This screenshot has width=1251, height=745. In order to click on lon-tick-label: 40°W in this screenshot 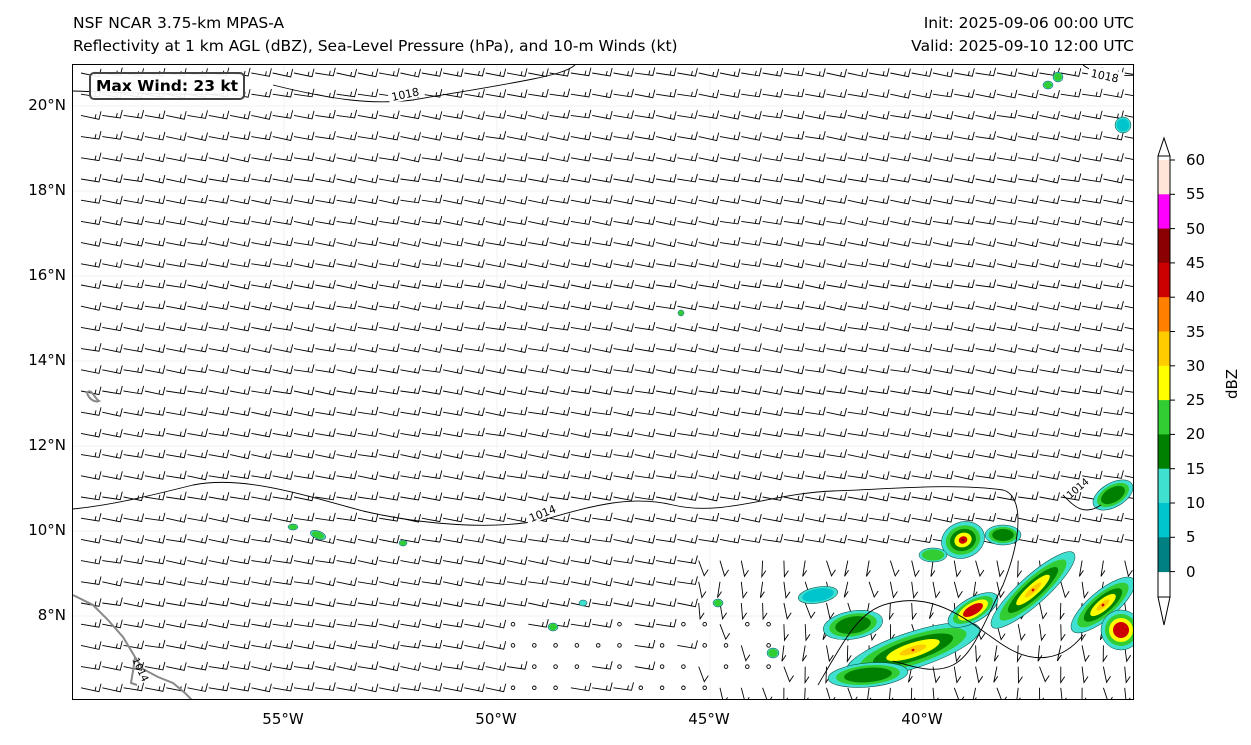, I will do `click(922, 719)`.